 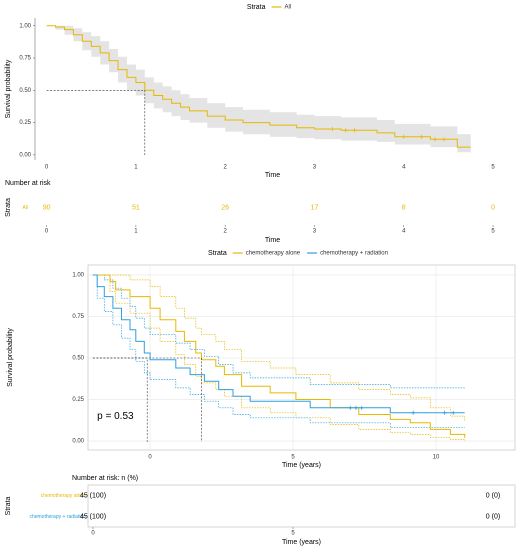 I want to click on legend-label: All, so click(x=288, y=8).